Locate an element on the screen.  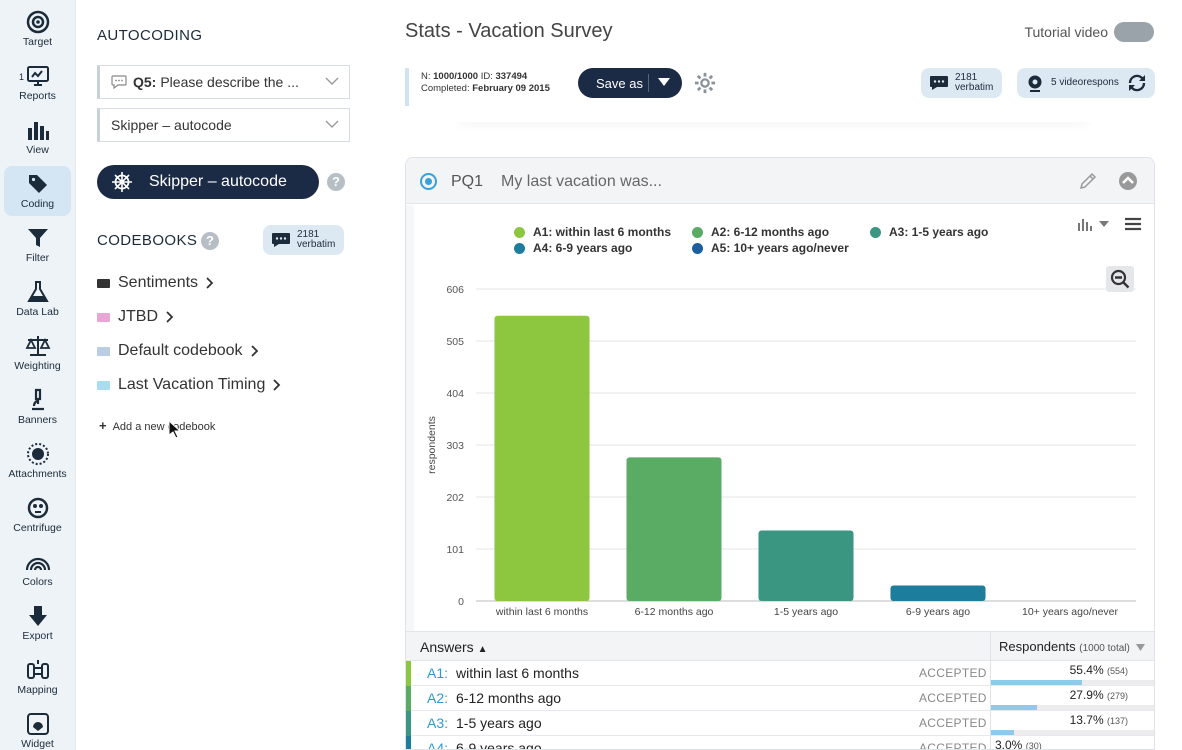
x-tick-label: 6-12 months ago is located at coordinates (674, 612).